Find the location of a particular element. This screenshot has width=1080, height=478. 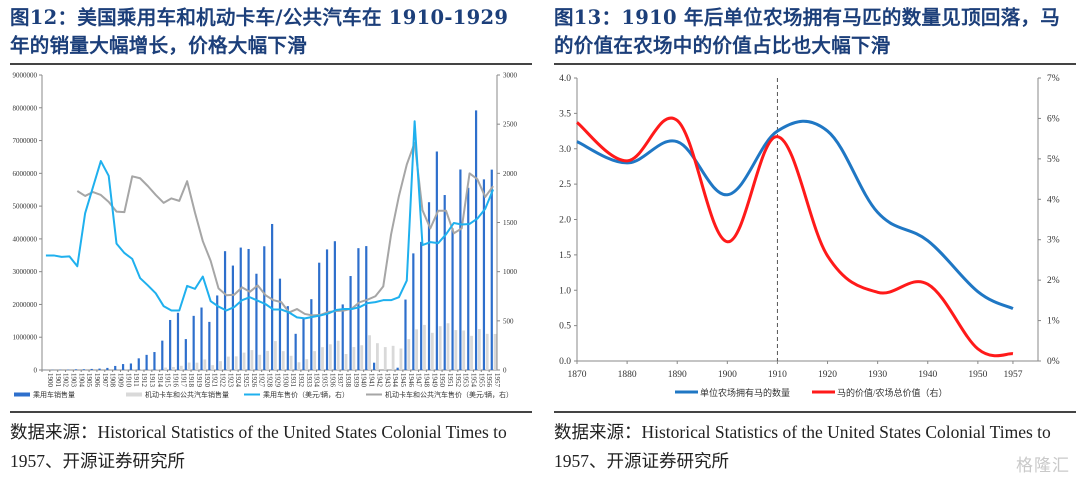

x-axis-tick-label: 1945 is located at coordinates (403, 380).